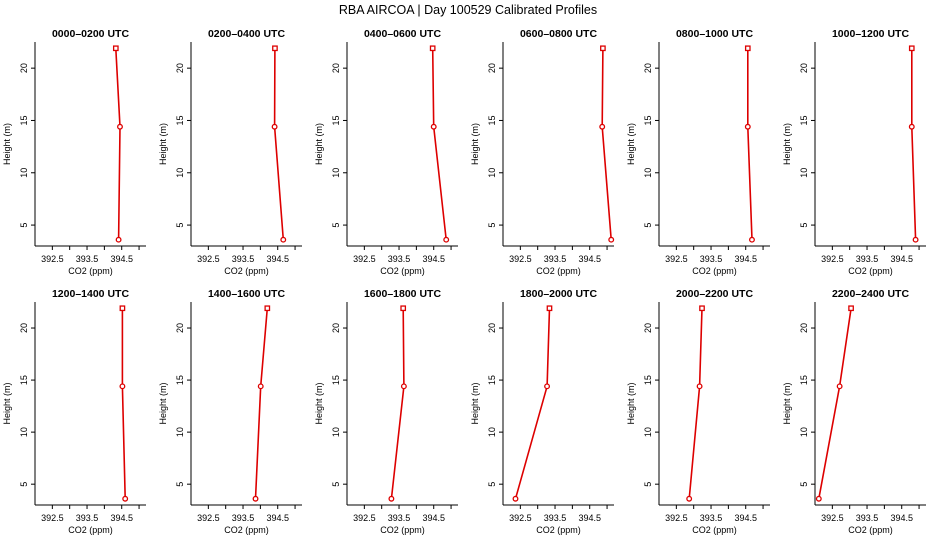  Describe the element at coordinates (558, 34) in the screenshot. I see `panel-title: 0600–0800 UTC` at that location.